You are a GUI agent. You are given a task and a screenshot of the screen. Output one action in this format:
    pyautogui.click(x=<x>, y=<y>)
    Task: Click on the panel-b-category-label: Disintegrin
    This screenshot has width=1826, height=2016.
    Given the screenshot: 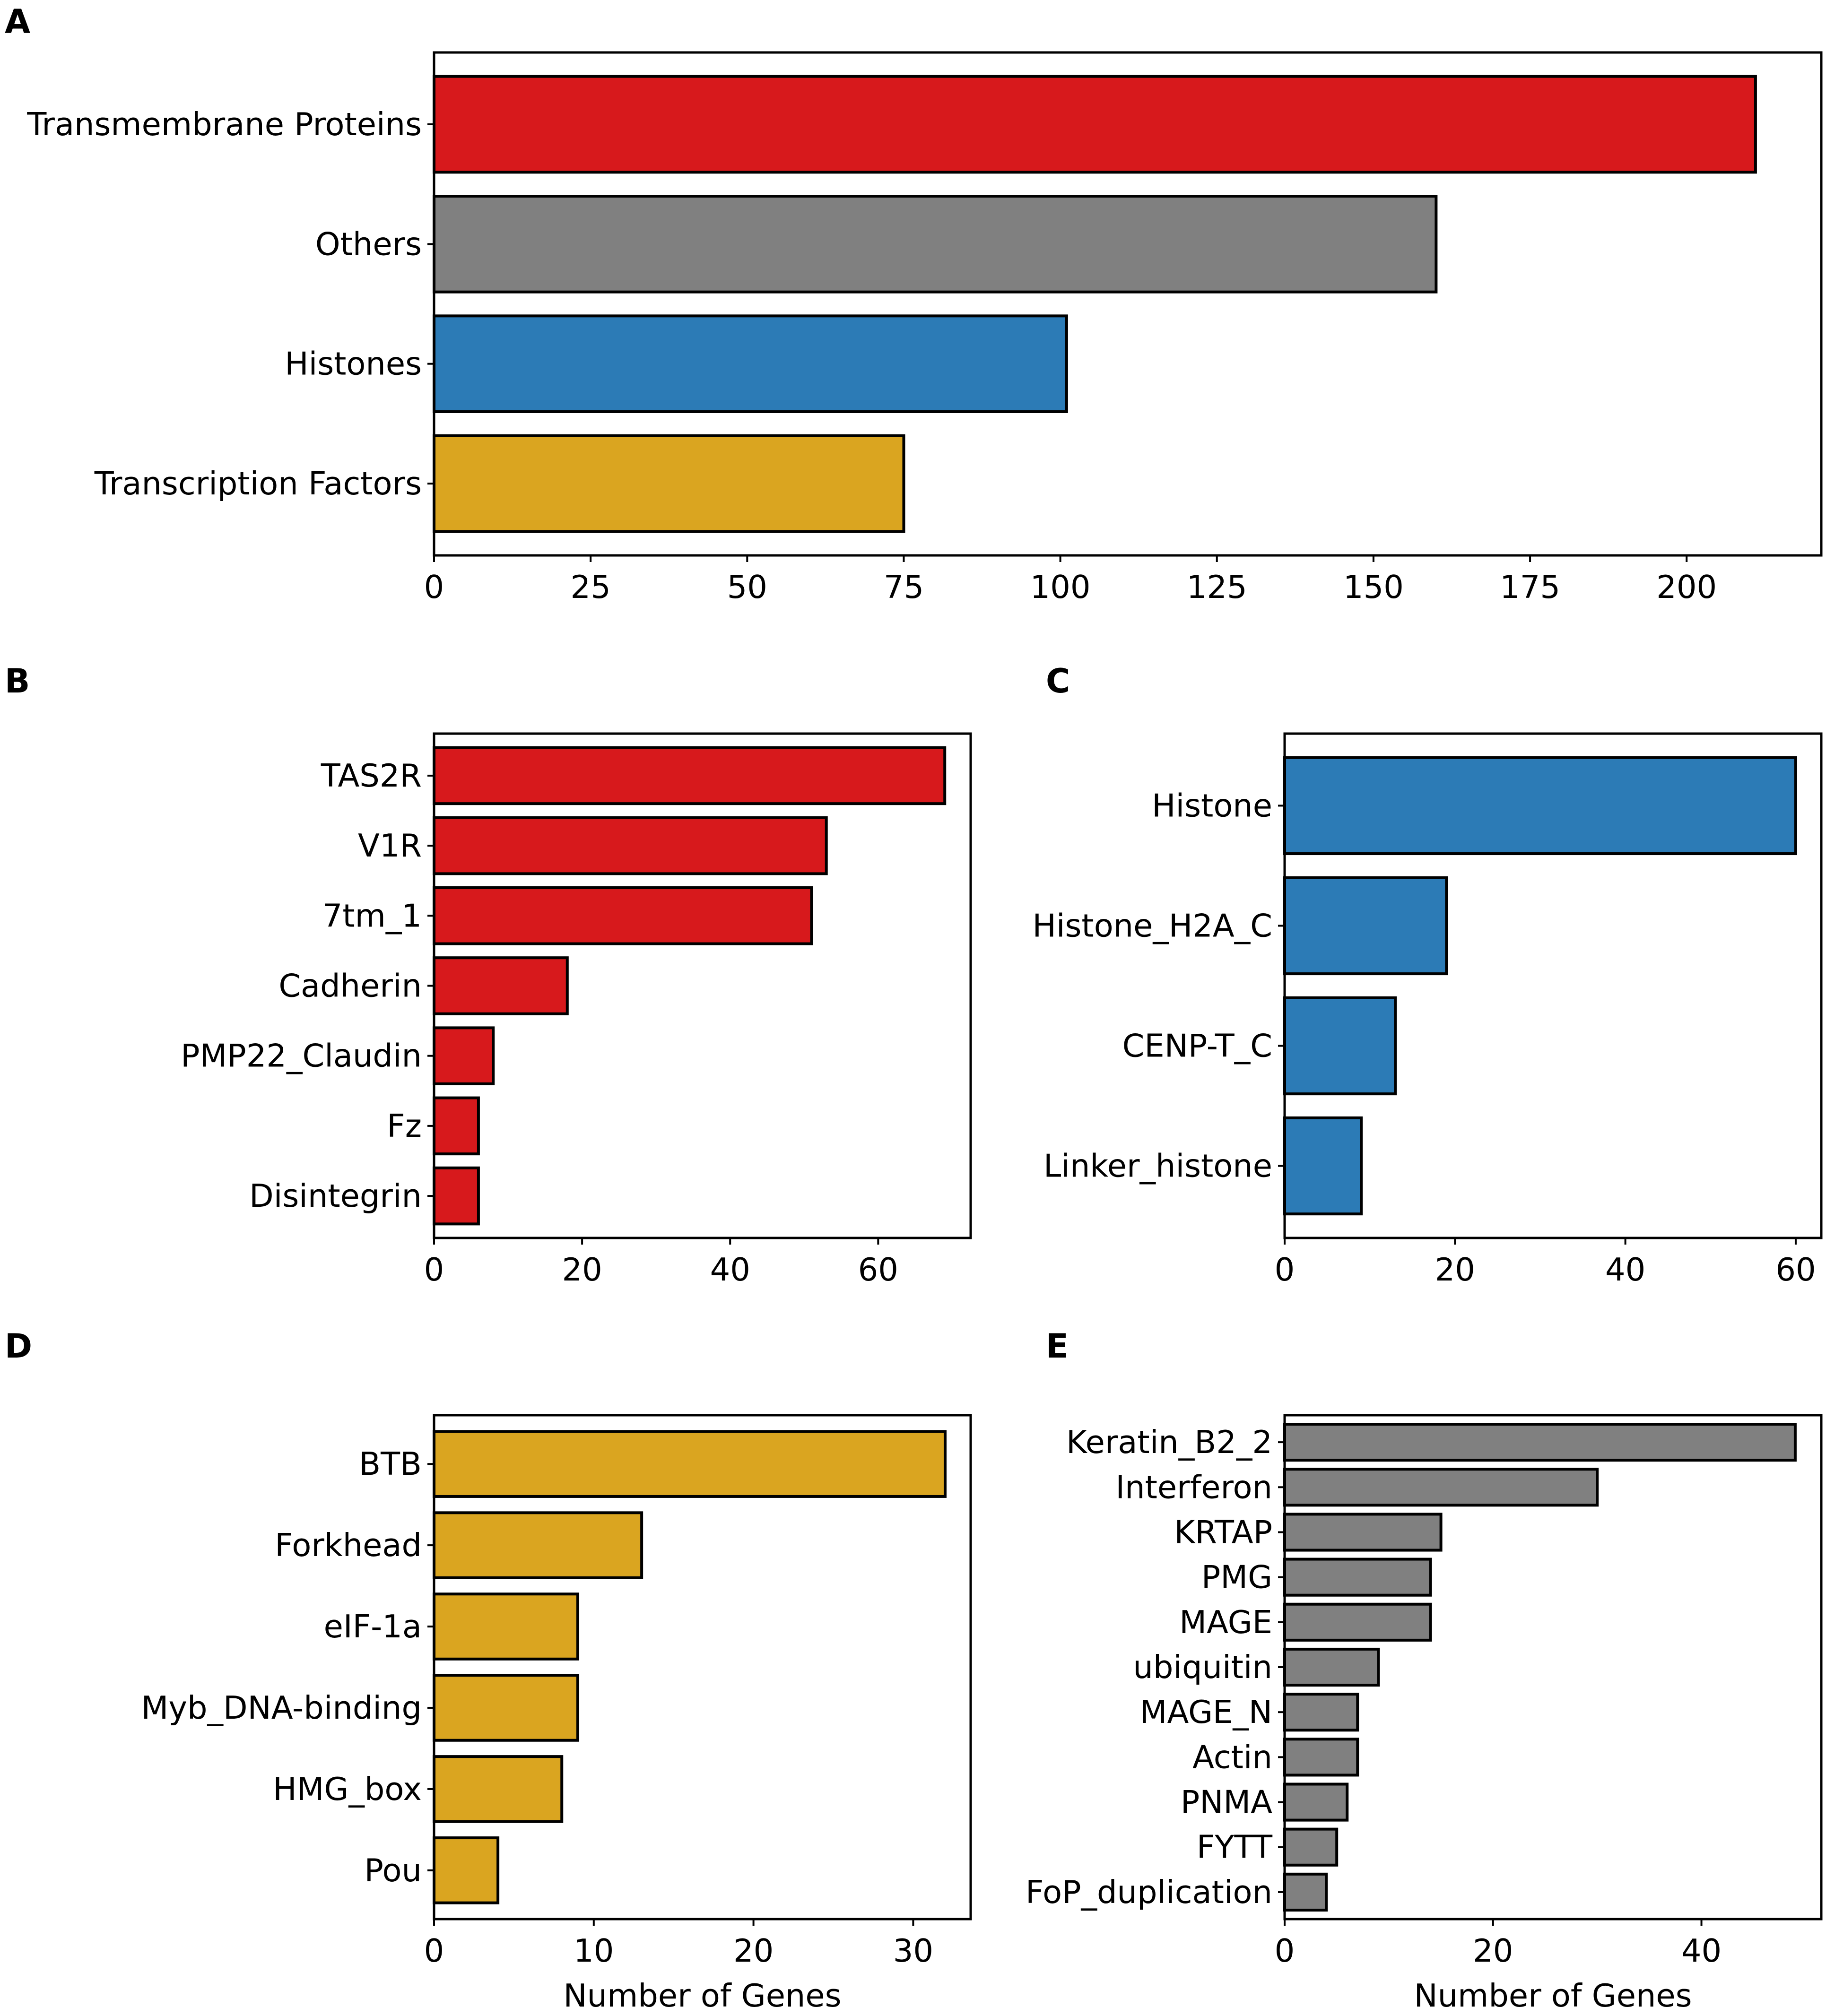 What is the action you would take?
    pyautogui.click(x=336, y=1195)
    